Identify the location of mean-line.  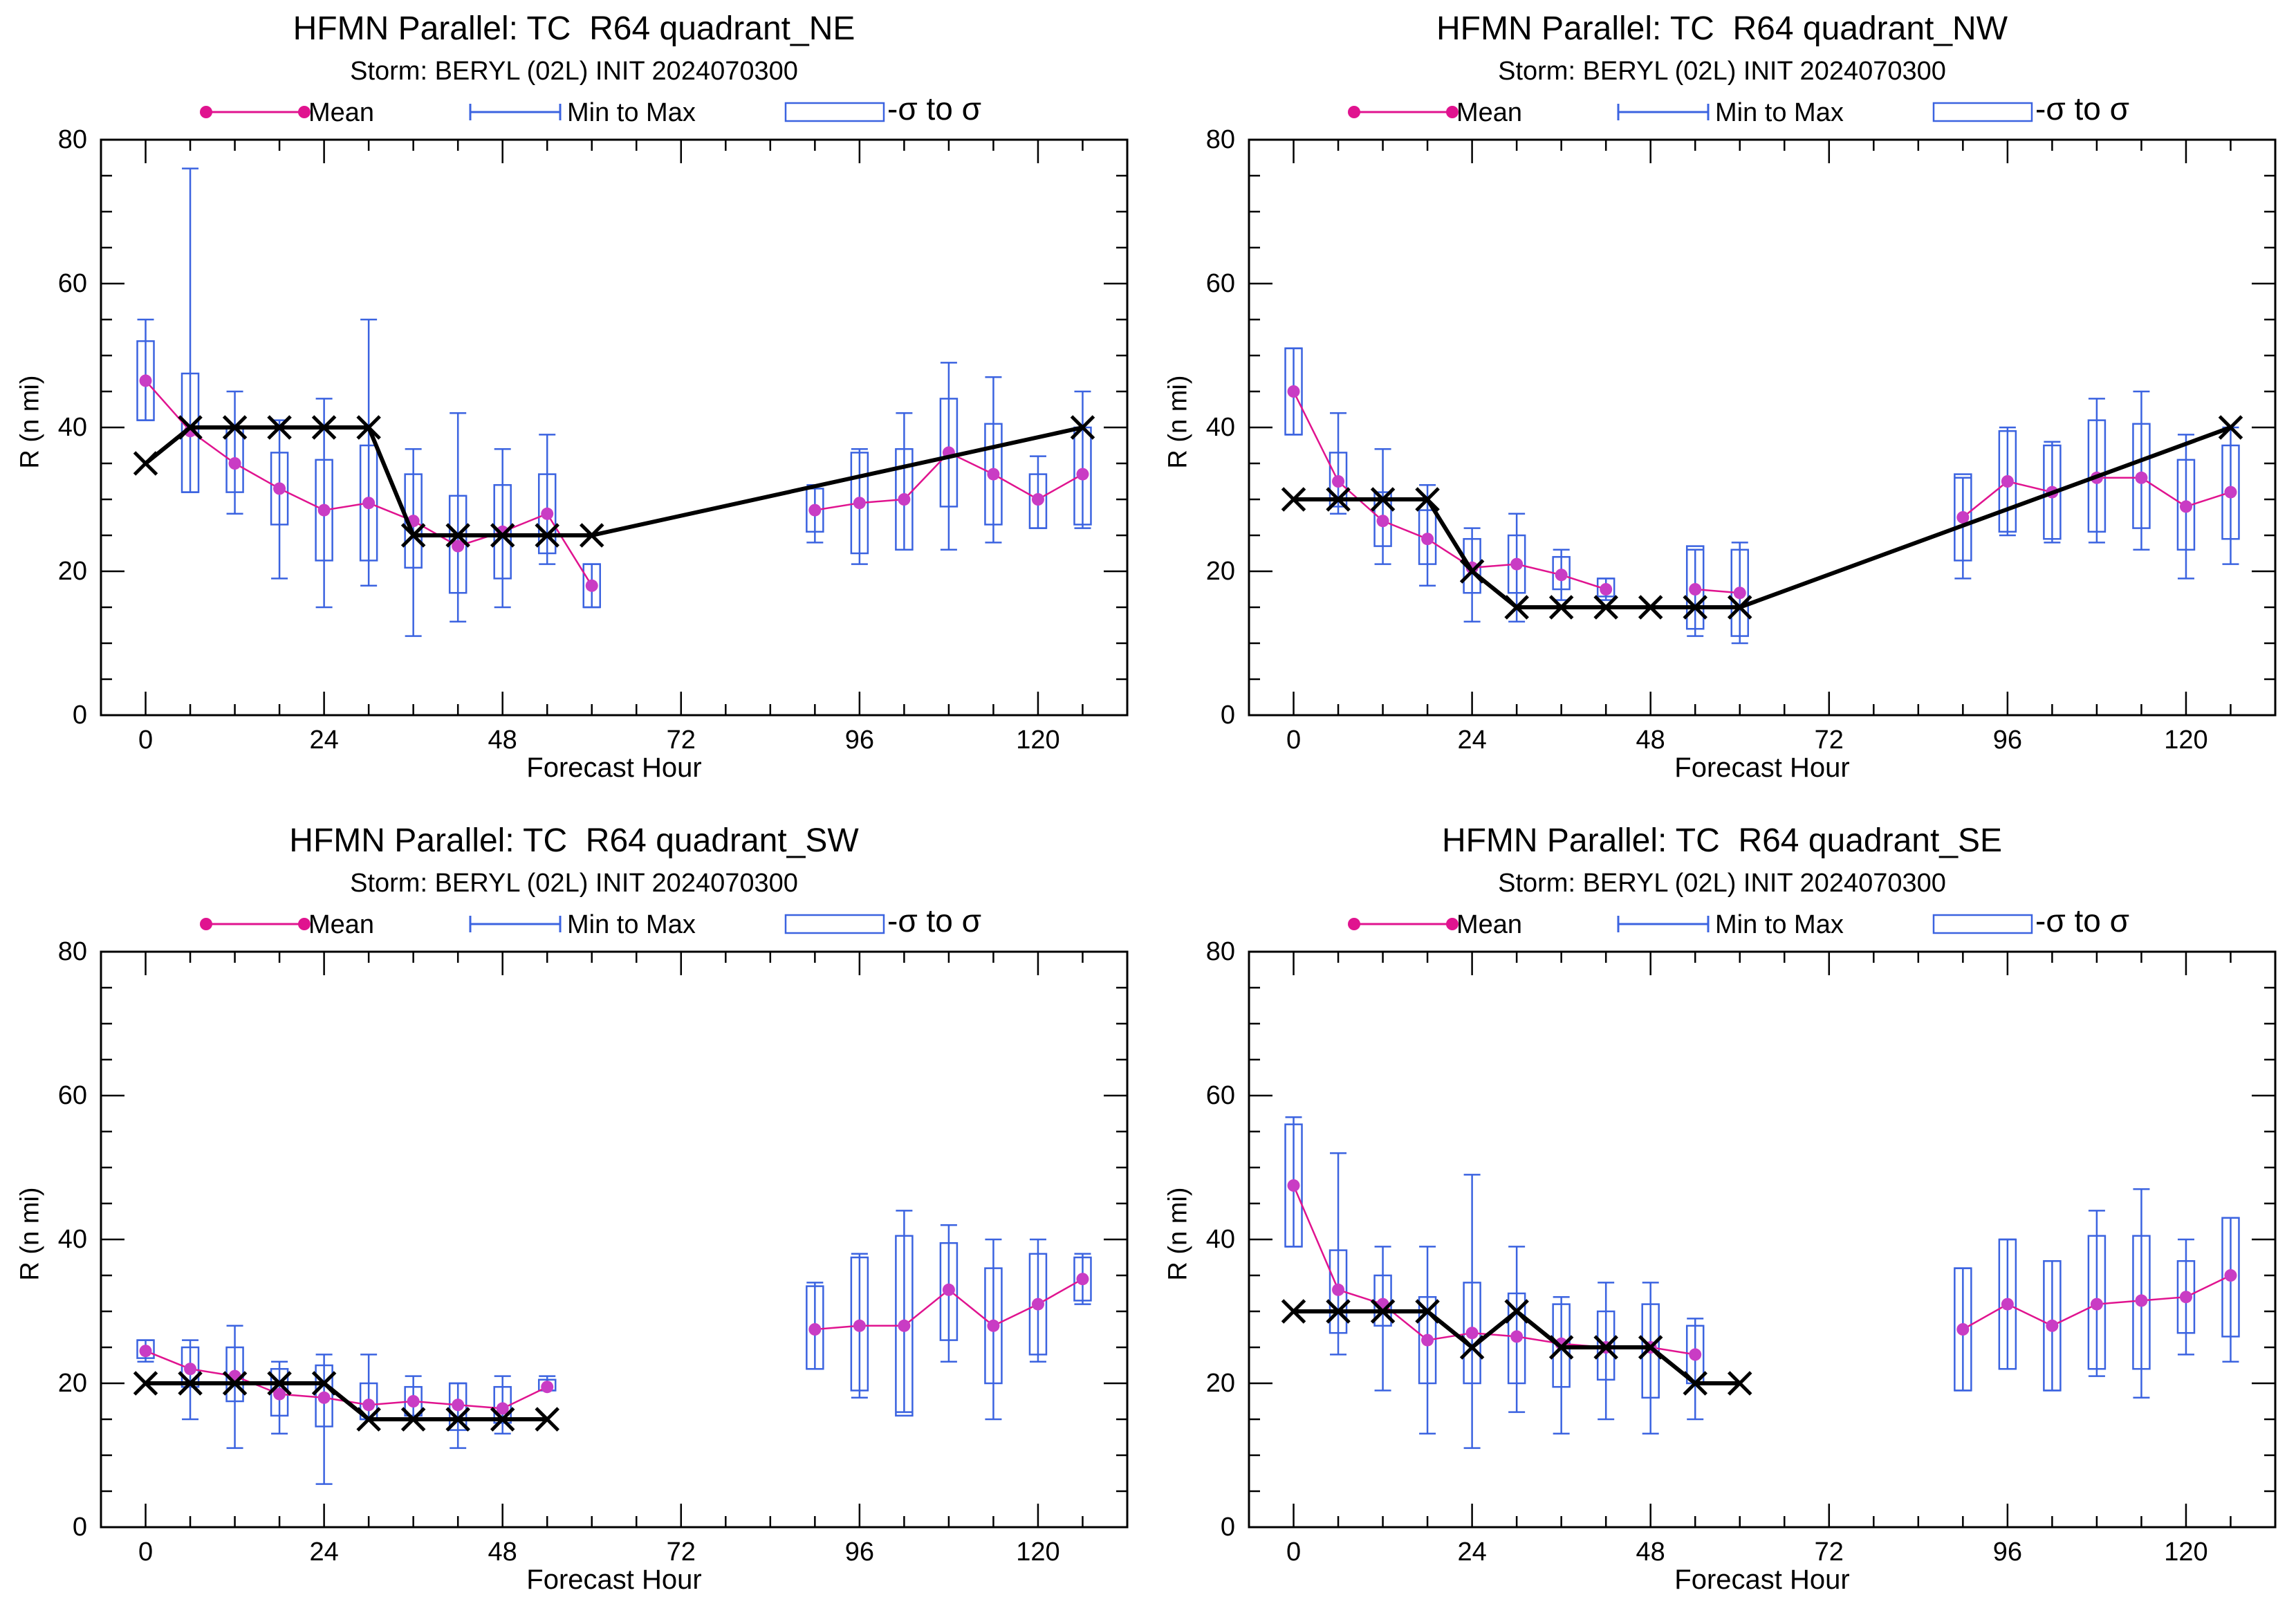
(1718, 591).